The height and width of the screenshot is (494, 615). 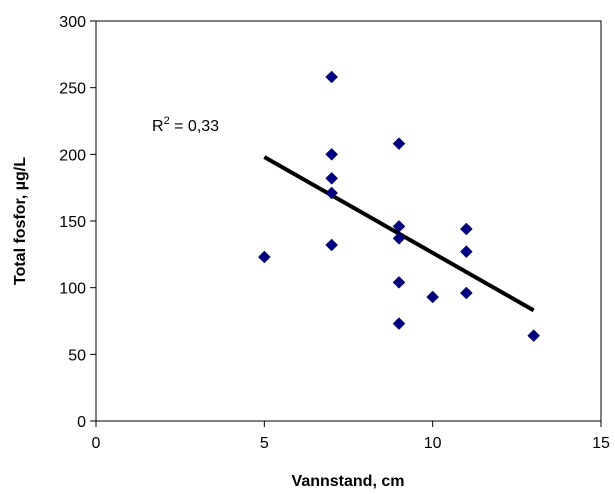 I want to click on x-axis-ticks: 0 5 10 15, so click(x=351, y=436).